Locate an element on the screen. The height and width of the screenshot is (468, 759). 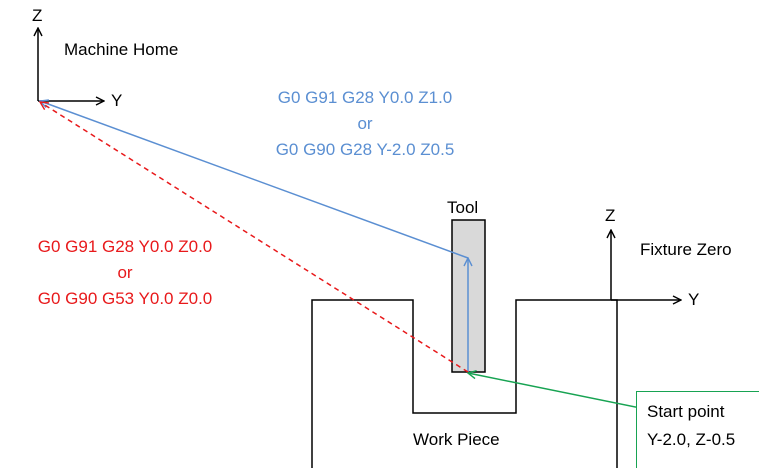
machine-home-label: Machine Home is located at coordinates (121, 49).